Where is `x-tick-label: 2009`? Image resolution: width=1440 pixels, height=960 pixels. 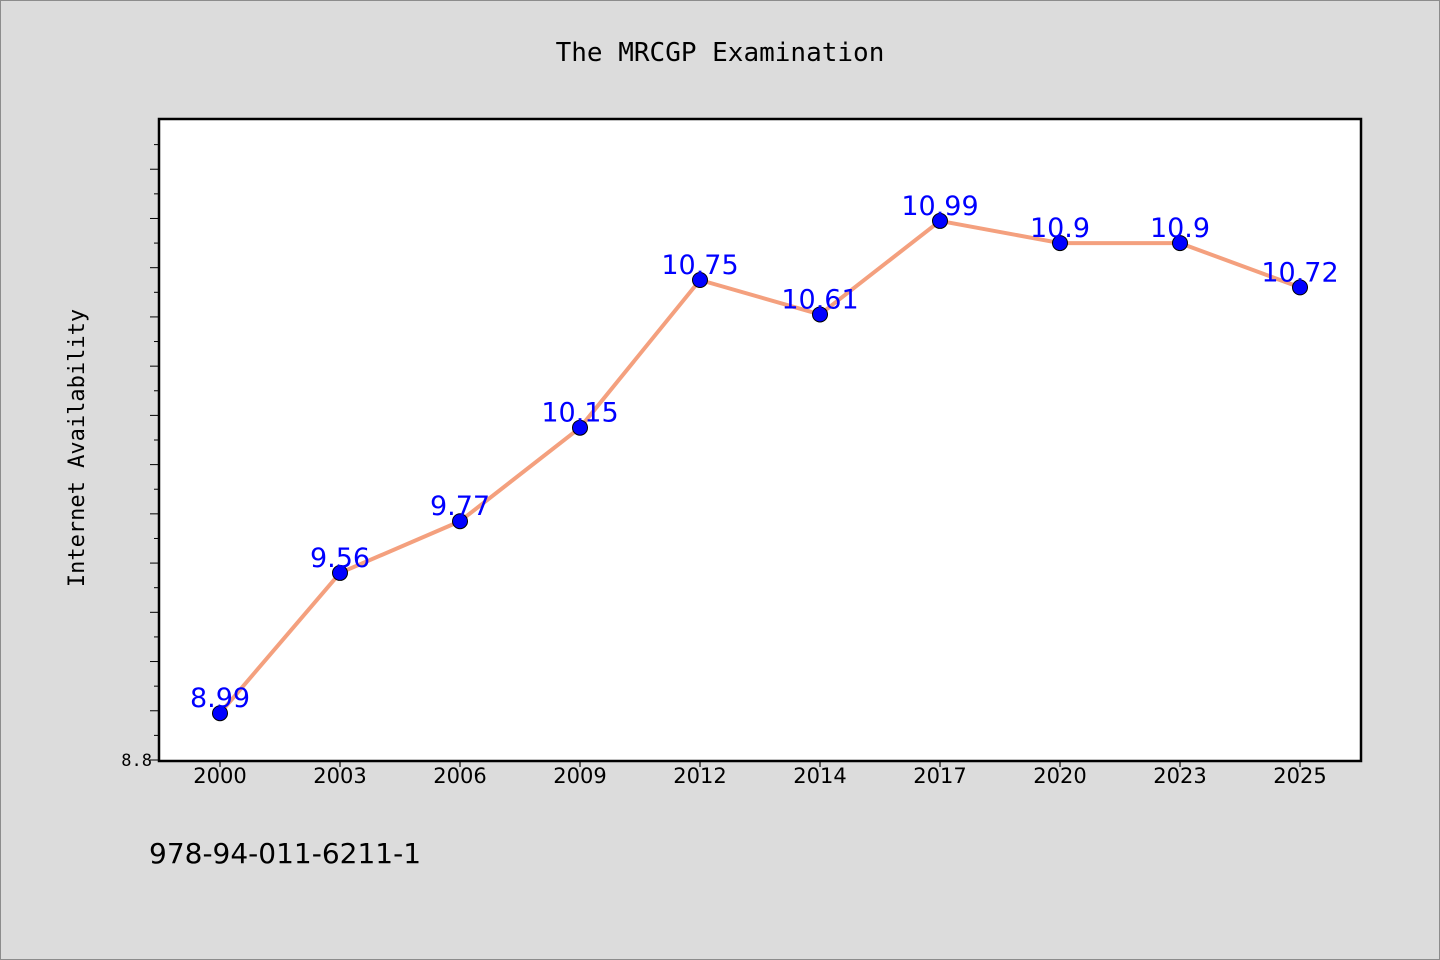 x-tick-label: 2009 is located at coordinates (579, 776).